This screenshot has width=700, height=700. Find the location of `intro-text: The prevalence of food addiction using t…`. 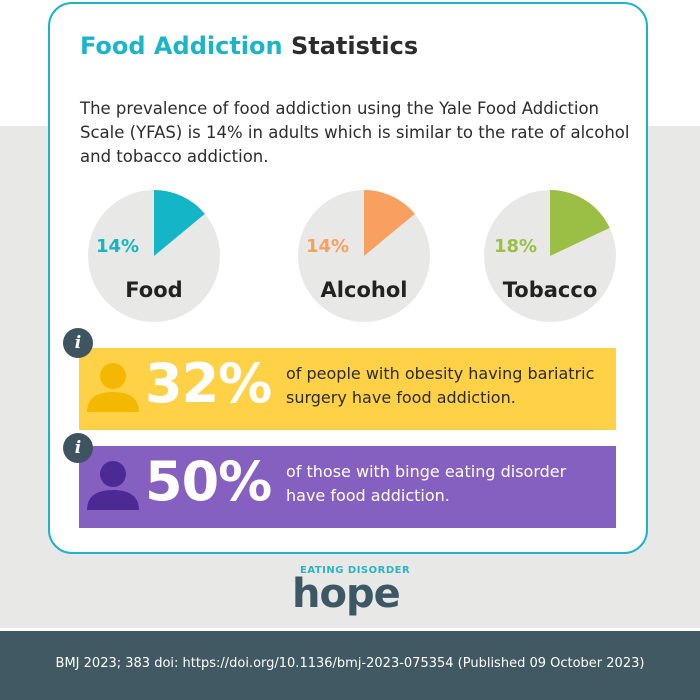

intro-text: The prevalence of food addiction using t… is located at coordinates (355, 132).